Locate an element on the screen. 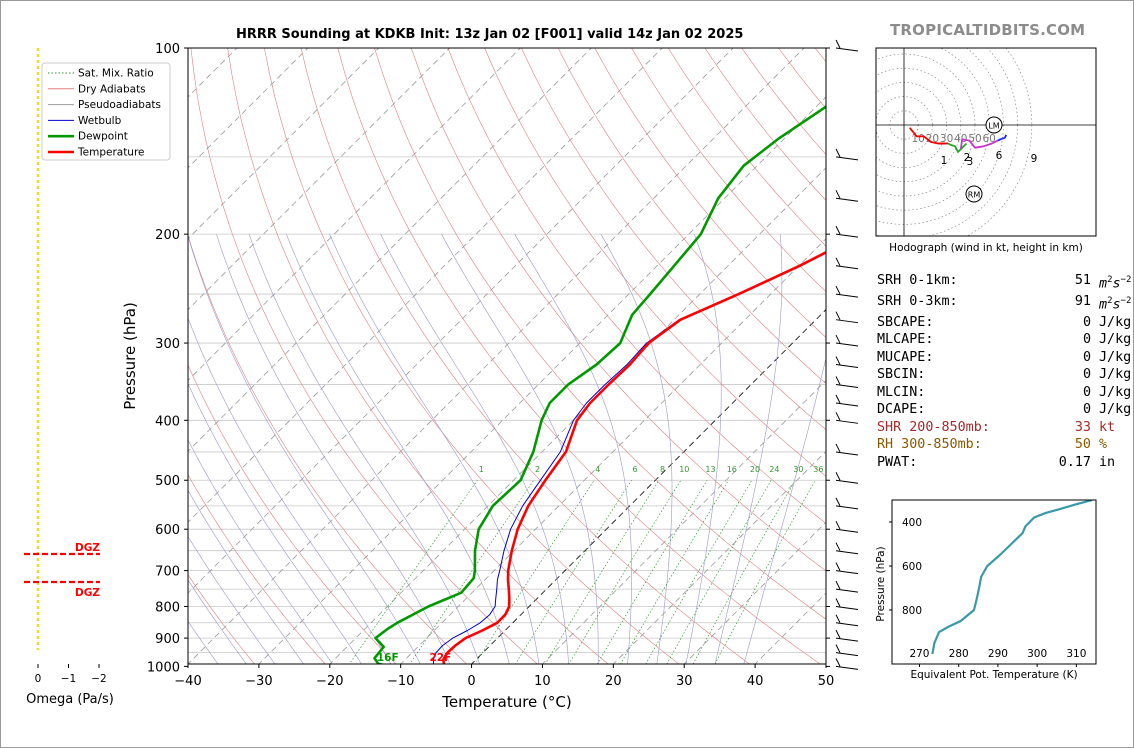 This screenshot has width=1134, height=748. parameter-label: SHR 200-850mb: is located at coordinates (933, 427).